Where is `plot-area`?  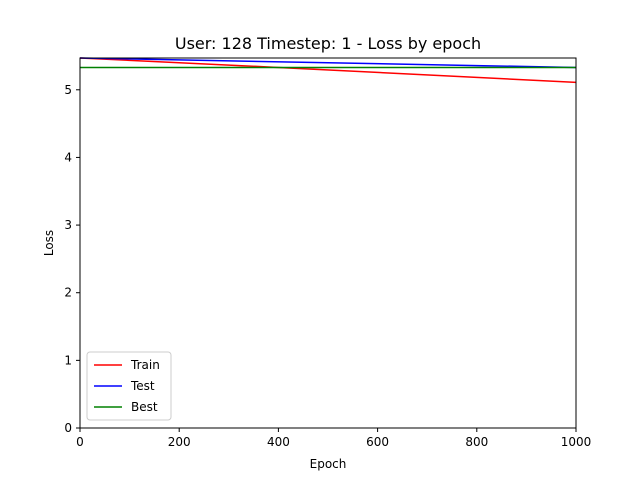 plot-area is located at coordinates (328, 70).